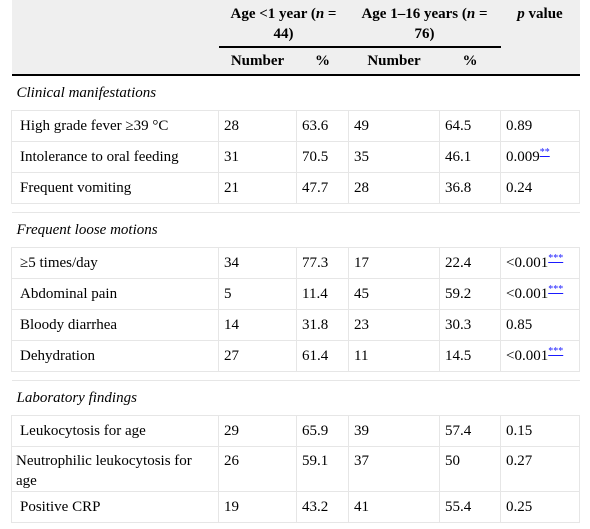 Image resolution: width=590 pixels, height=529 pixels. Describe the element at coordinates (470, 263) in the screenshot. I see `cell-percent-2: 22.4` at that location.